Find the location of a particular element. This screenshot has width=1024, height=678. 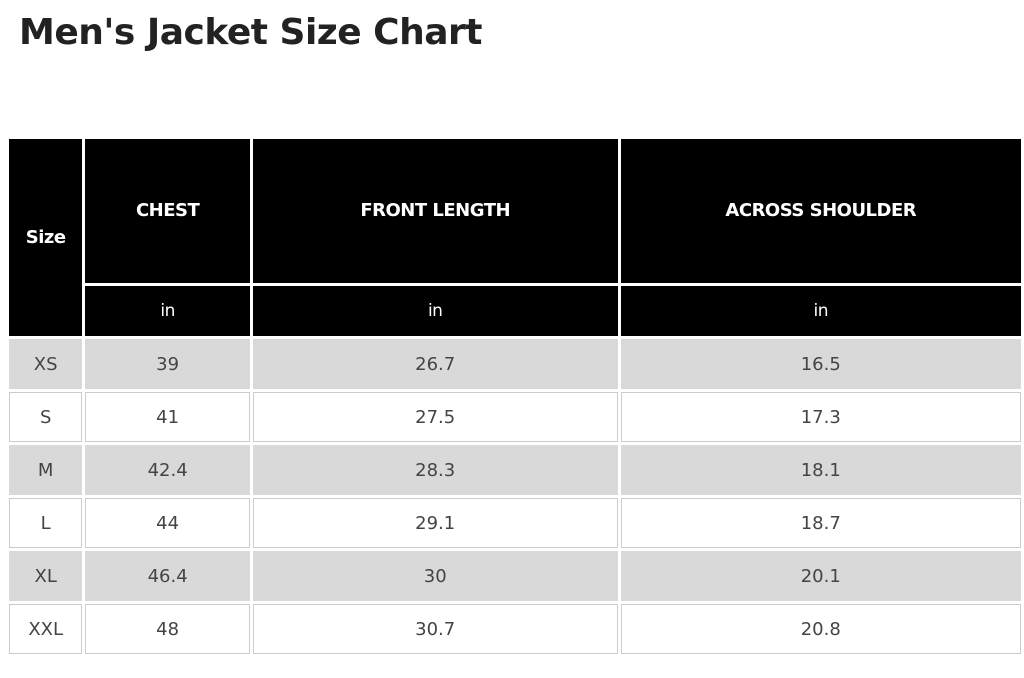

cell-size: M is located at coordinates (46, 470).